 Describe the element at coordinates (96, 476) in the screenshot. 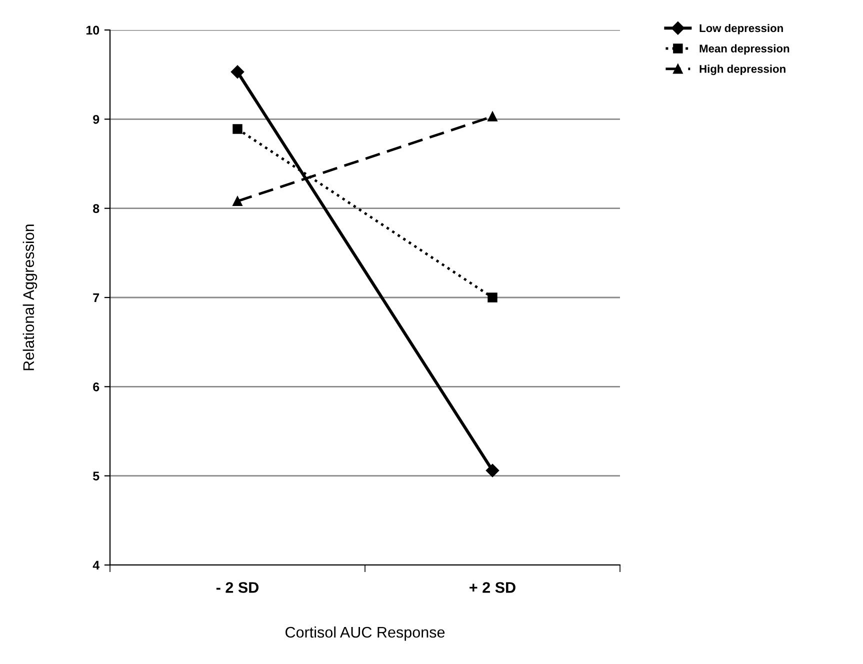

I see `y-tick-label: 5` at that location.